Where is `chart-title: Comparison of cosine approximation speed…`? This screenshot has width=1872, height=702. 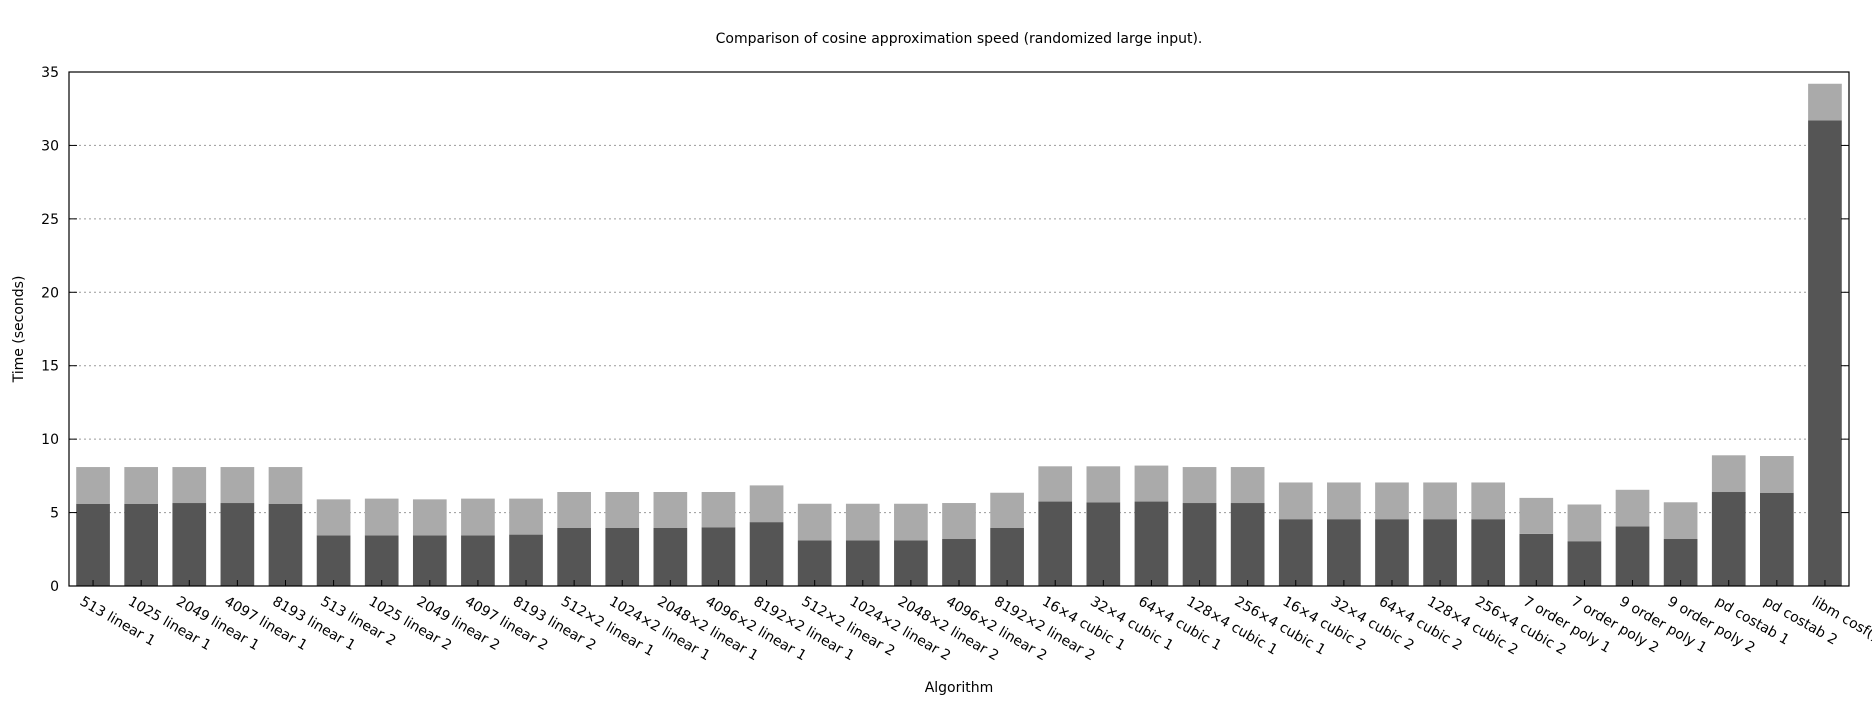 chart-title: Comparison of cosine approximation speed… is located at coordinates (959, 39).